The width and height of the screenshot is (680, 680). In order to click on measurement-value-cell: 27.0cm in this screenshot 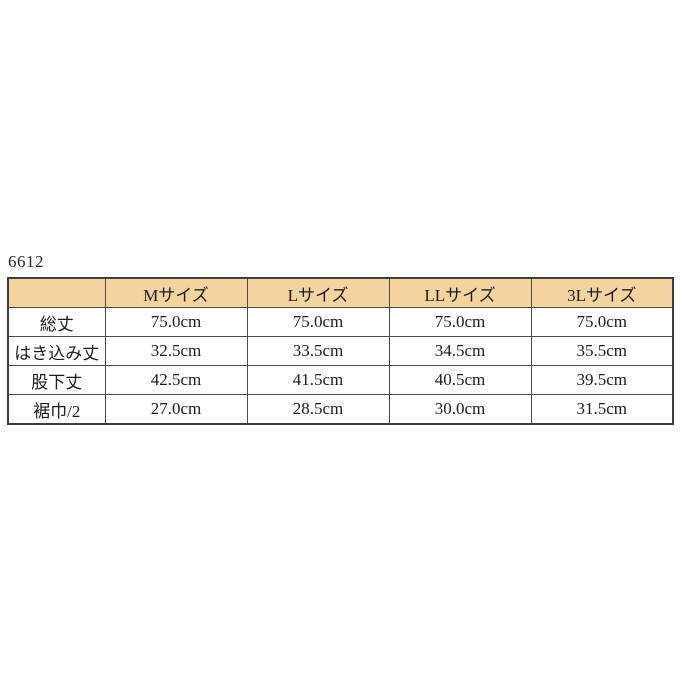, I will do `click(176, 409)`.